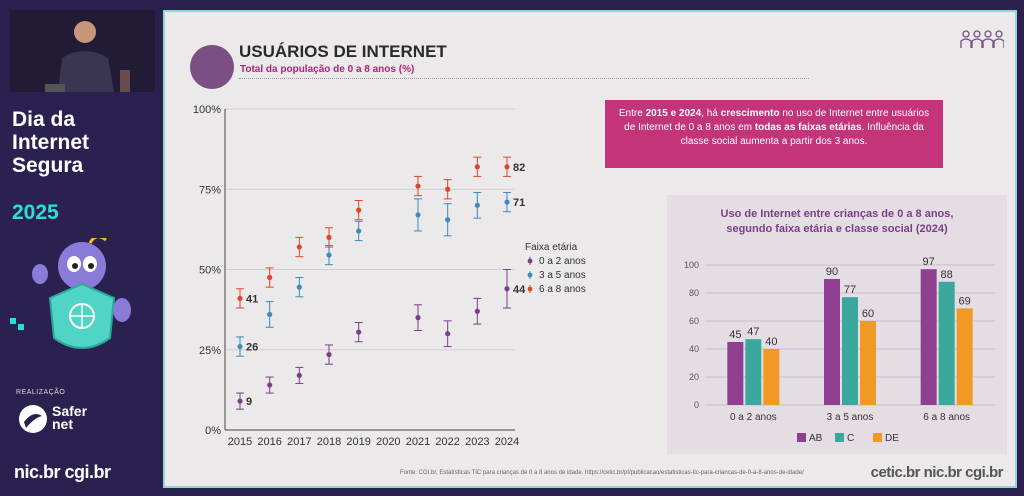 The image size is (1024, 496). I want to click on event-title: Dia da Internet Segura, so click(50, 142).